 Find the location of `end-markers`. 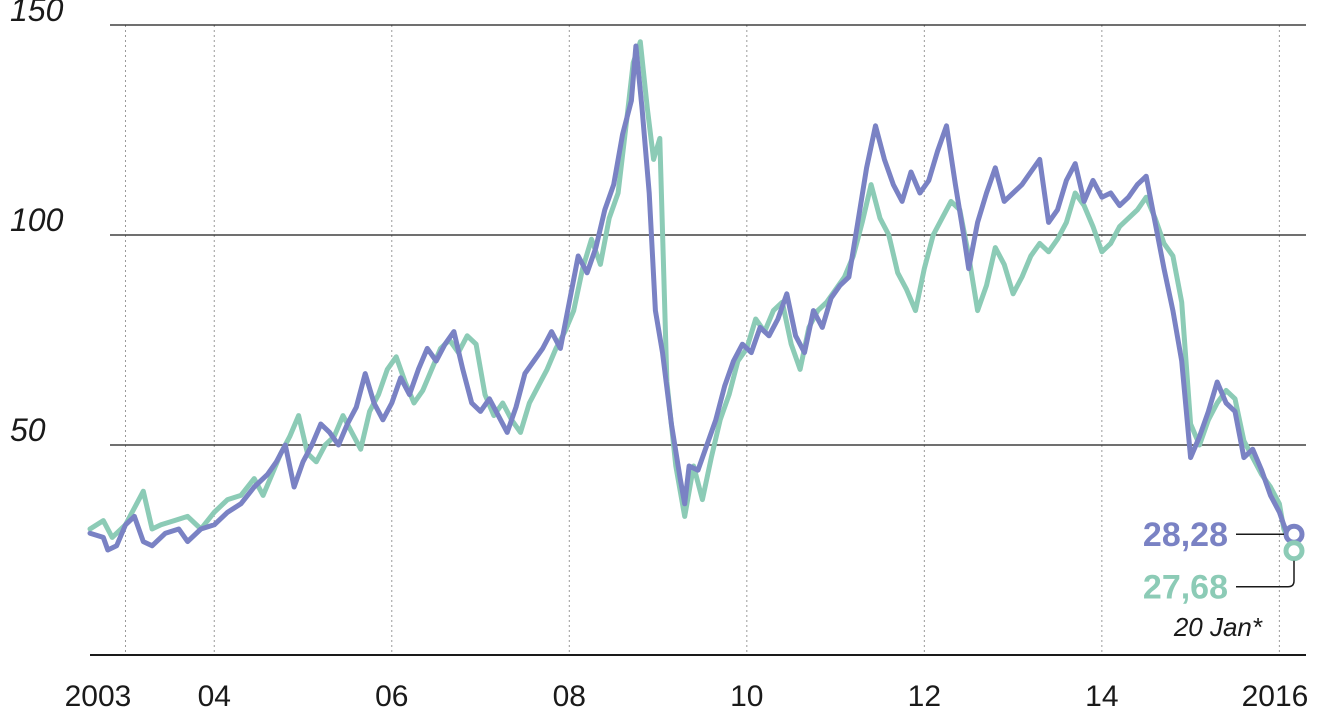

end-markers is located at coordinates (1294, 542).